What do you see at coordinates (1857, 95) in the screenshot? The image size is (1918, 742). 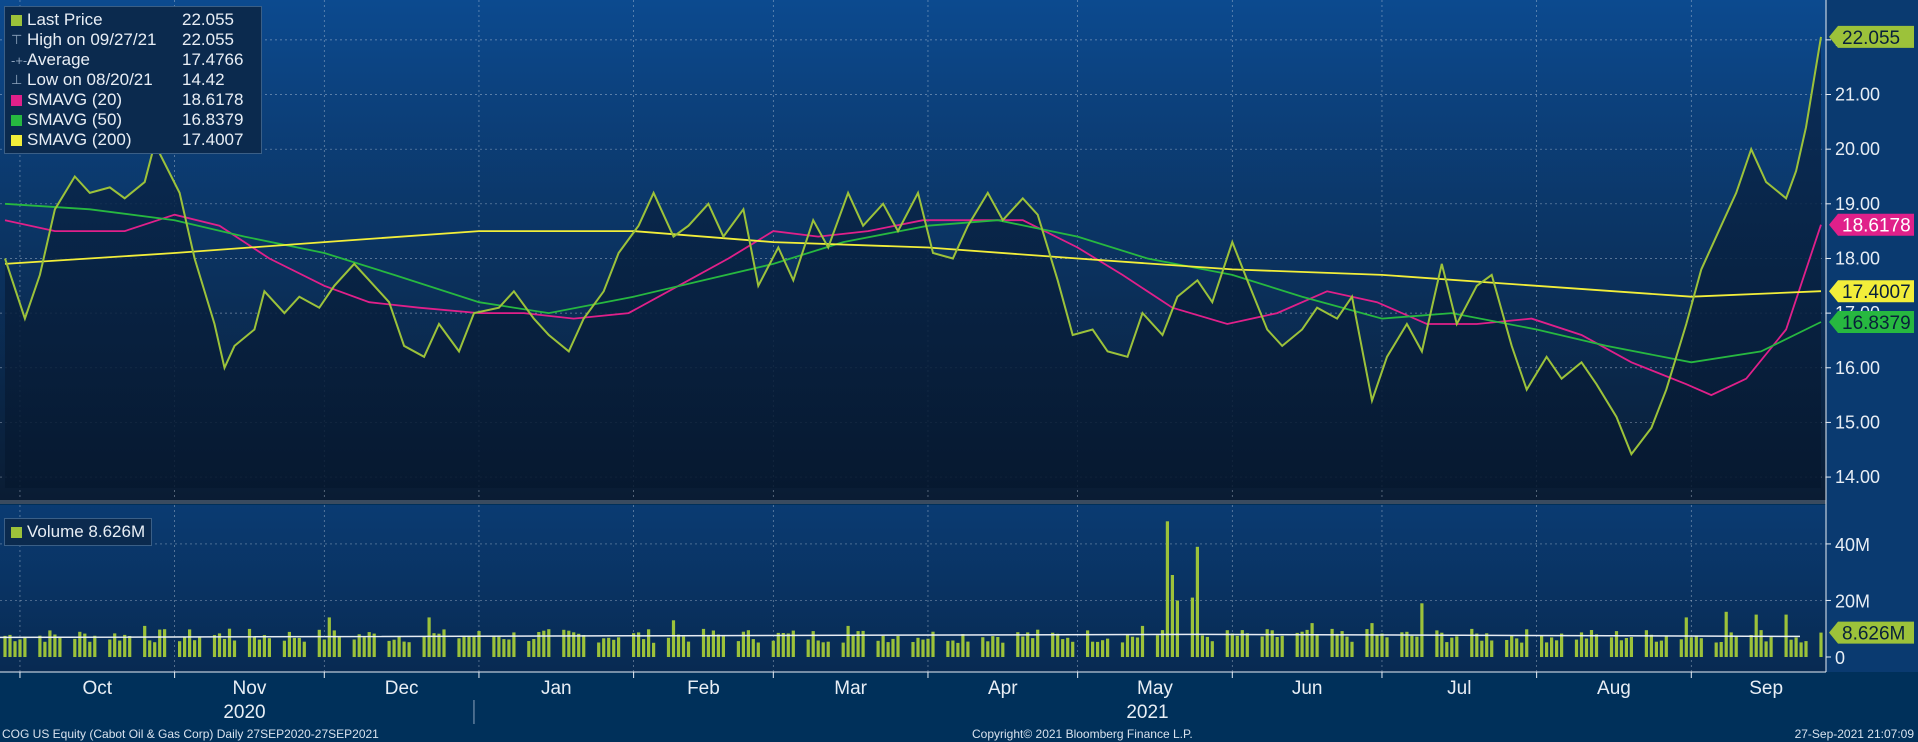 I see `y-tick-label: 21.00` at bounding box center [1857, 95].